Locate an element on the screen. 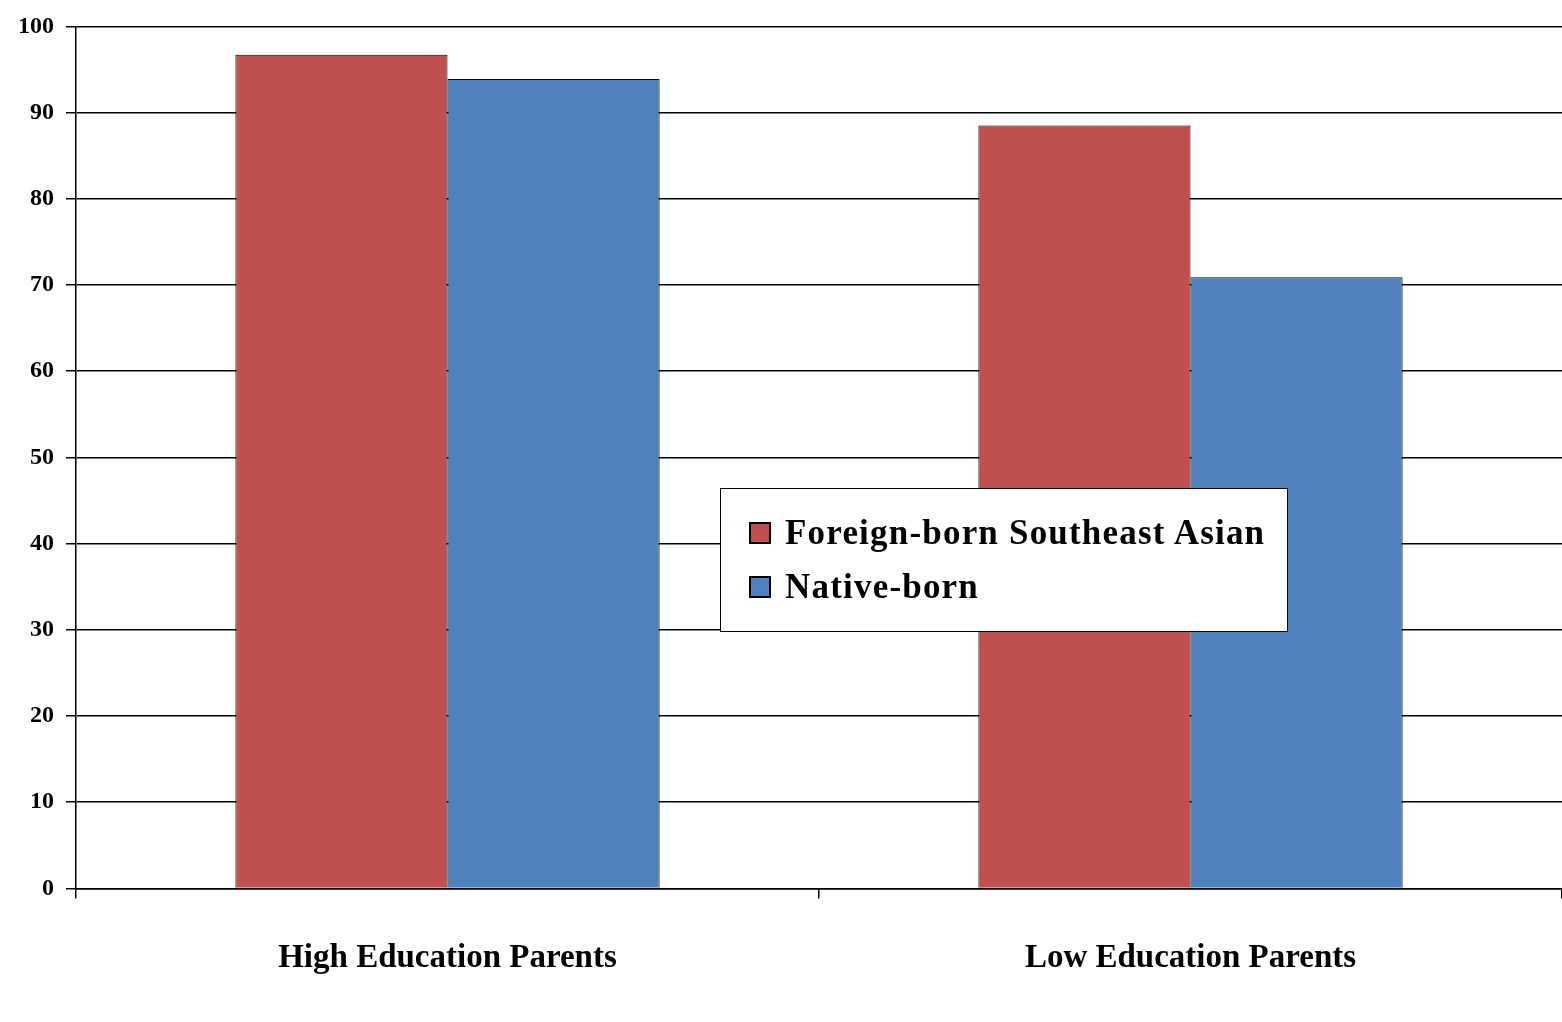 Image resolution: width=1562 pixels, height=1022 pixels. y-tick-label: 50 is located at coordinates (42, 455).